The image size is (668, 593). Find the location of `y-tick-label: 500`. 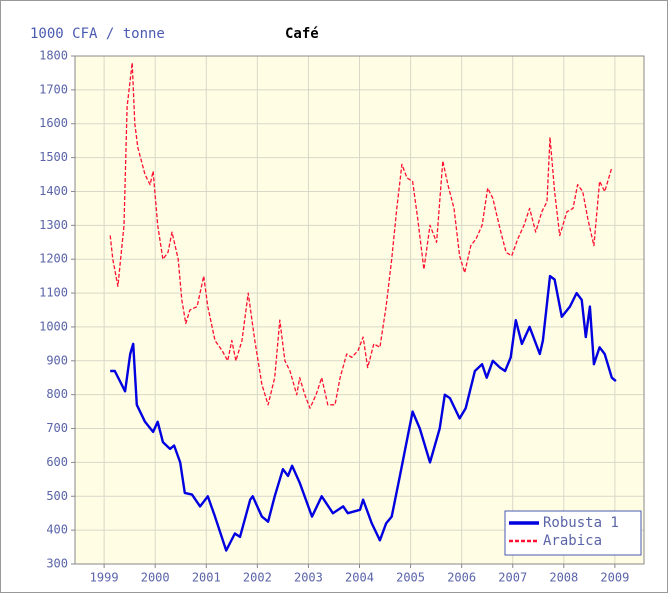

y-tick-label: 500 is located at coordinates (57, 496).